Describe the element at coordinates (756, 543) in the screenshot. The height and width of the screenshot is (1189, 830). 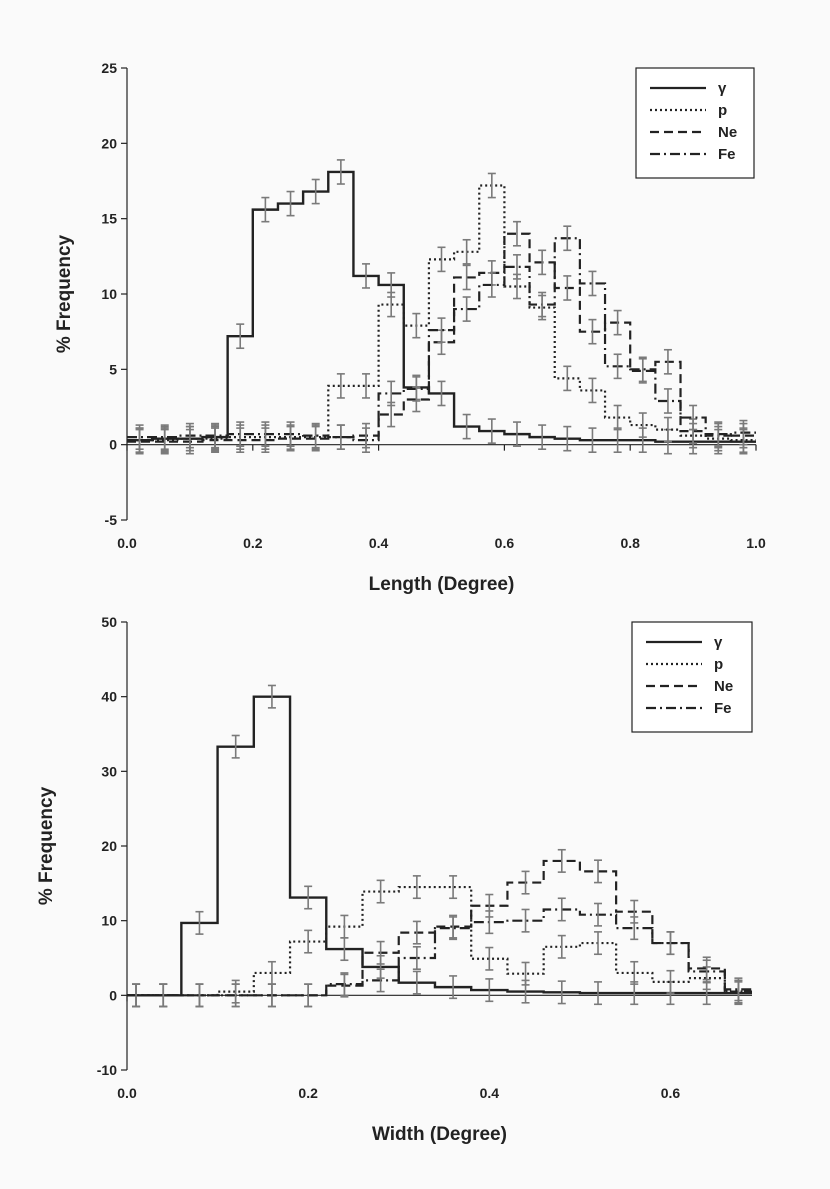
I see `x-tick-label: 1.0` at that location.